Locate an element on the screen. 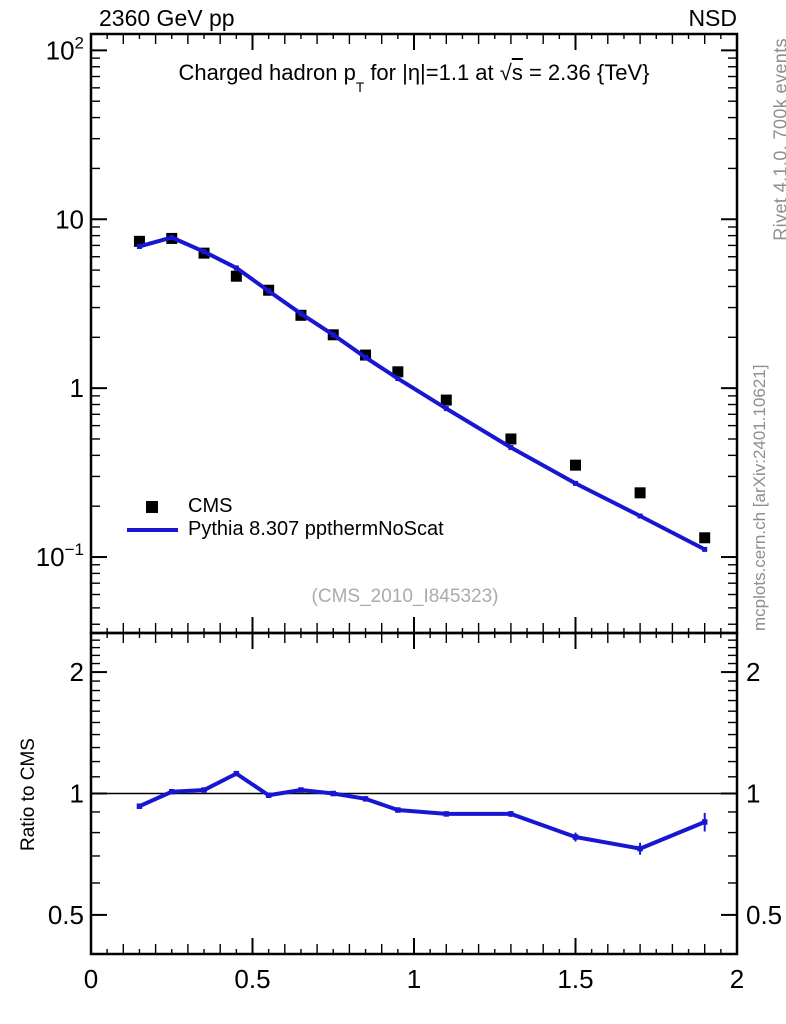 The image size is (786, 1024). analysis-id-watermark: (CMS_2010_I845323) is located at coordinates (405, 596).